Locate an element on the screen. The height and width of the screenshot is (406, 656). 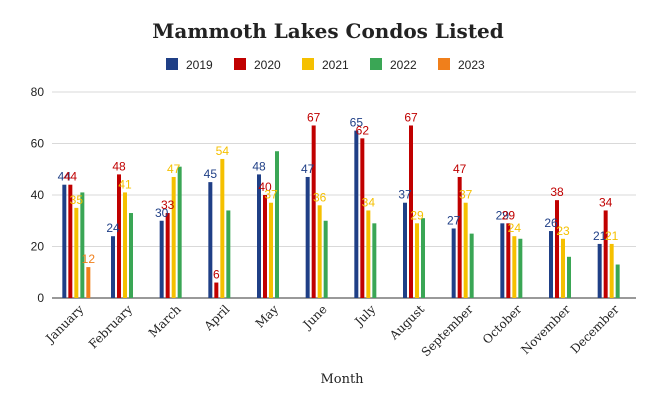
y-axis: 0 20 40 60 80 is located at coordinates (38, 195).